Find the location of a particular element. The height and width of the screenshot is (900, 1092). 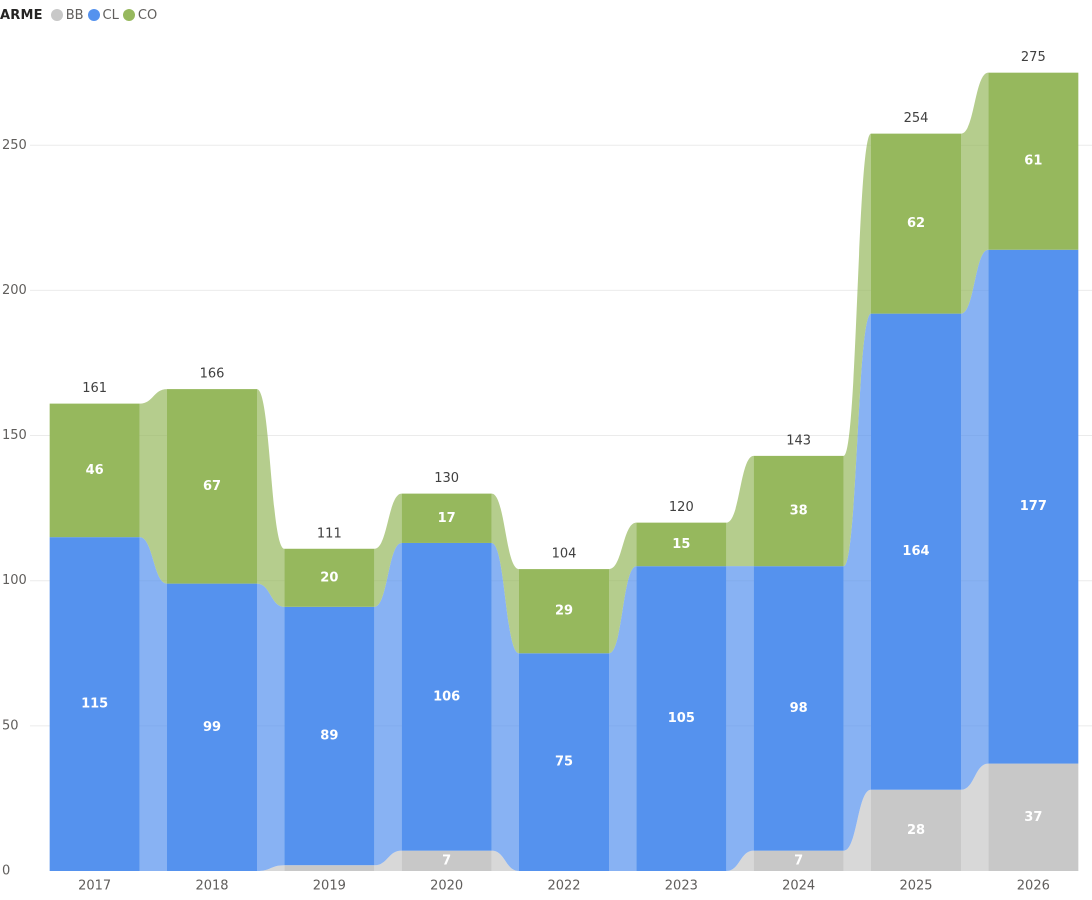

legend-item-cl: CL is located at coordinates (103, 15).